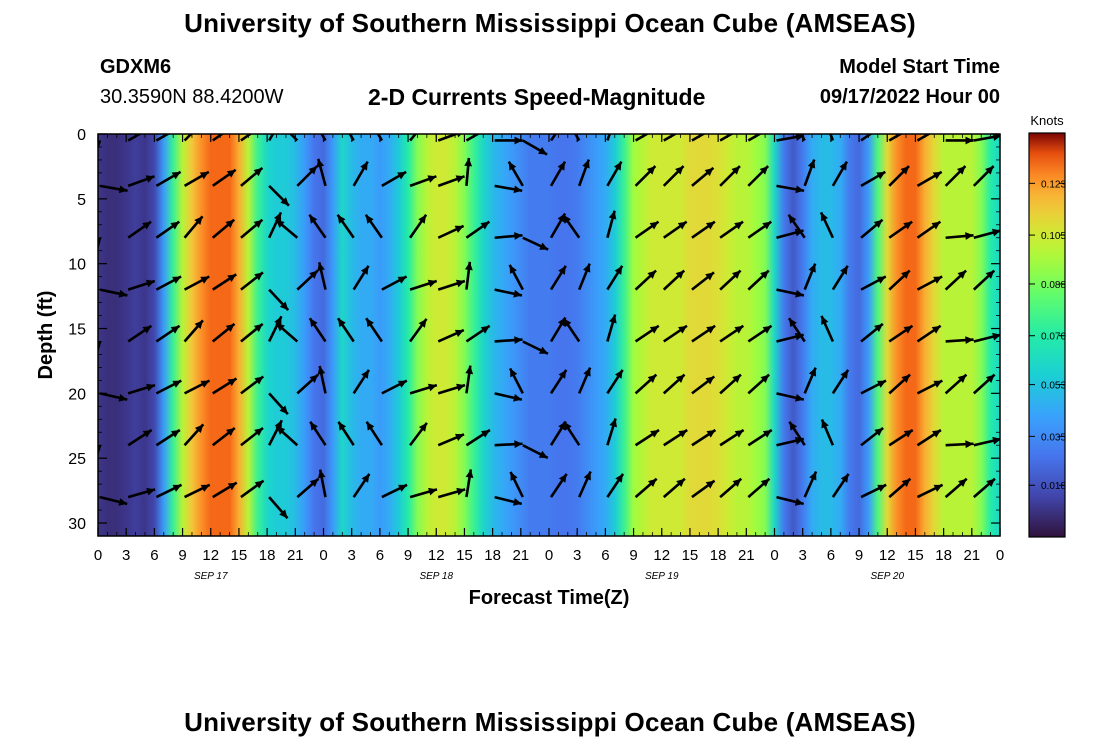  What do you see at coordinates (46, 335) in the screenshot?
I see `y-axis-label: Depth (ft)` at bounding box center [46, 335].